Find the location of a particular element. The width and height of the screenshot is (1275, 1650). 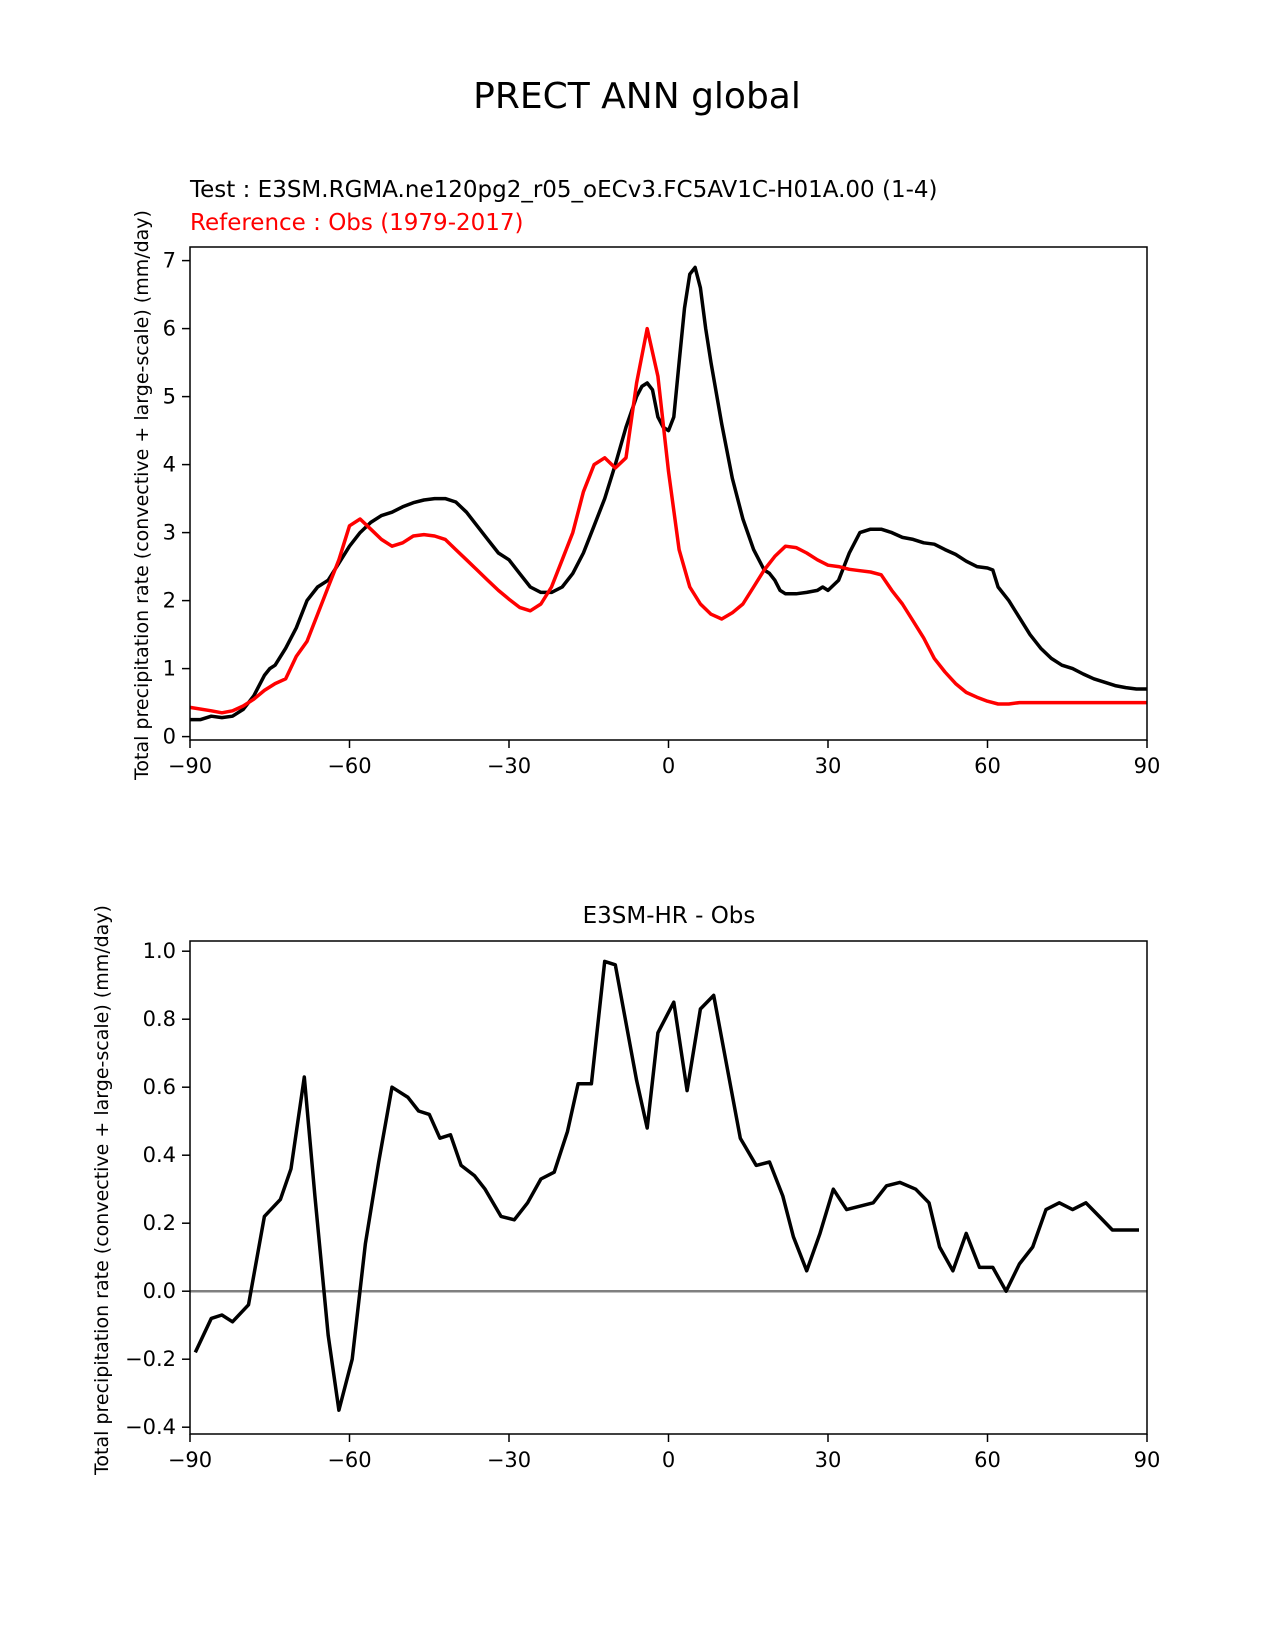

top-x-tick-label: 90 is located at coordinates (1147, 766).